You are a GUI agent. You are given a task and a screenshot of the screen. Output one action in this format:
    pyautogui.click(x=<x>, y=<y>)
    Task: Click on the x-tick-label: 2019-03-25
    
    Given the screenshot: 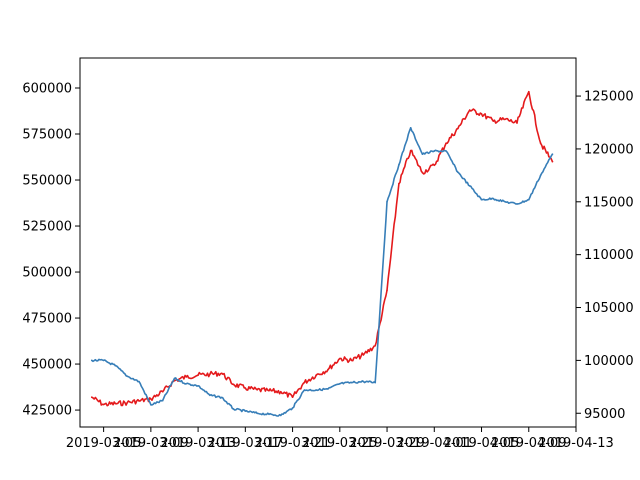 What is the action you would take?
    pyautogui.click(x=340, y=443)
    